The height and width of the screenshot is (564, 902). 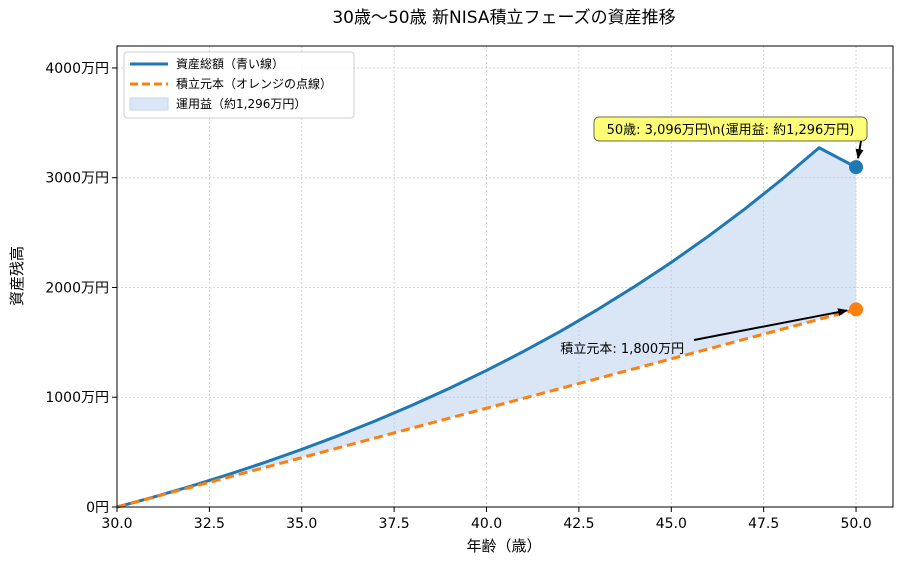 I want to click on principal-annotation-arrow, so click(x=771, y=324).